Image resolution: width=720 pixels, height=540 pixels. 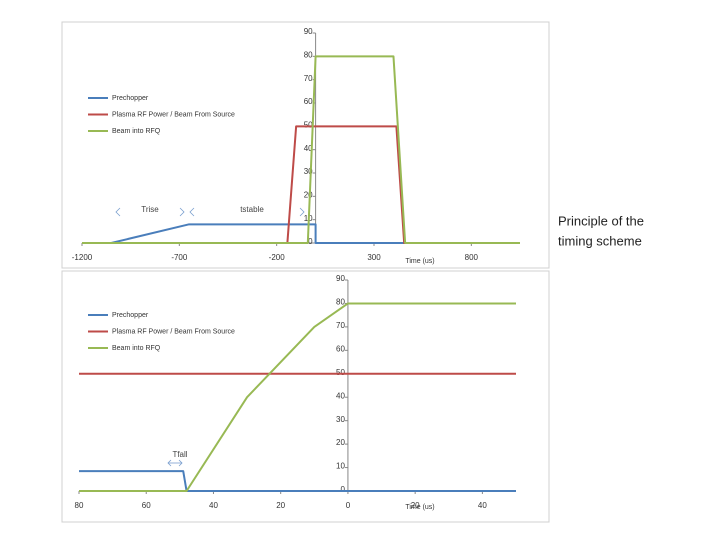 I want to click on x-tick-label: -200, so click(x=277, y=257).